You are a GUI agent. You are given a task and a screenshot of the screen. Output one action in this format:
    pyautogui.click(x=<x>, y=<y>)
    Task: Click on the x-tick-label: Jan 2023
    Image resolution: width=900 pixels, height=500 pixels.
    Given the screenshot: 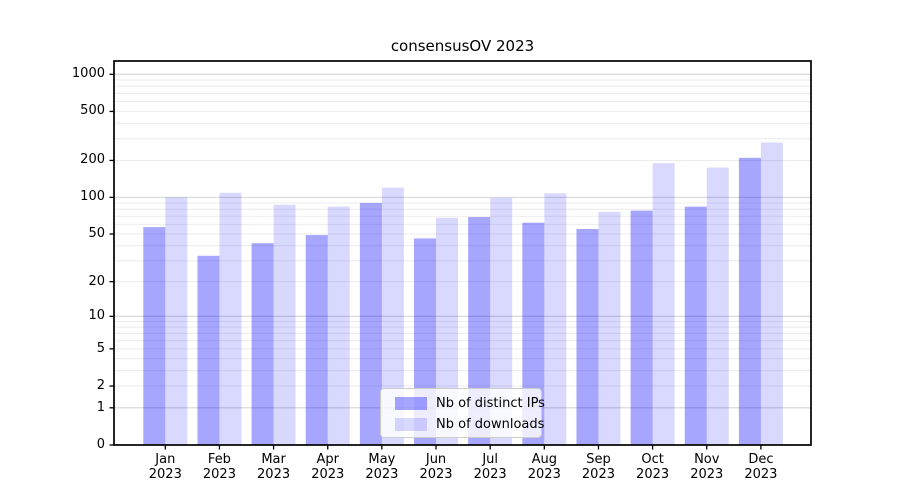 What is the action you would take?
    pyautogui.click(x=165, y=467)
    